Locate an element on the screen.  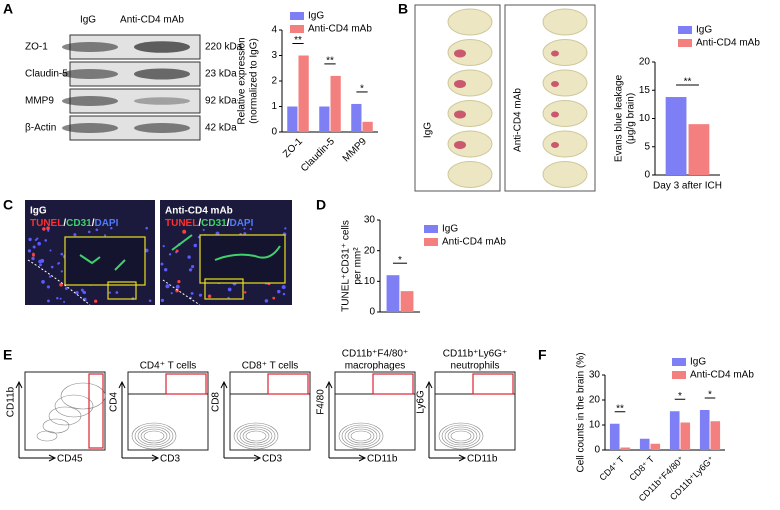
micrograph-group: Anti-CD4 mAb is located at coordinates (199, 211).